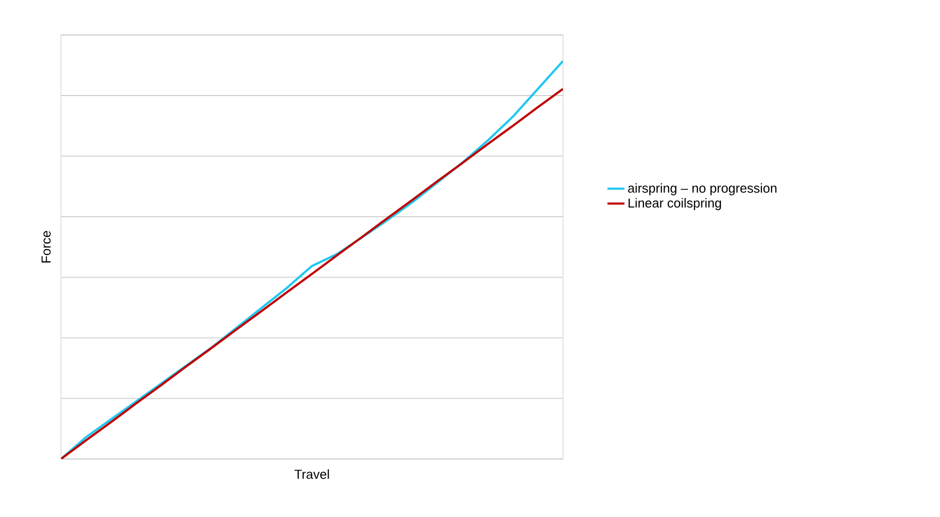 This screenshot has height=517, width=940. Describe the element at coordinates (674, 204) in the screenshot. I see `legend-label: Linear coilspring` at that location.